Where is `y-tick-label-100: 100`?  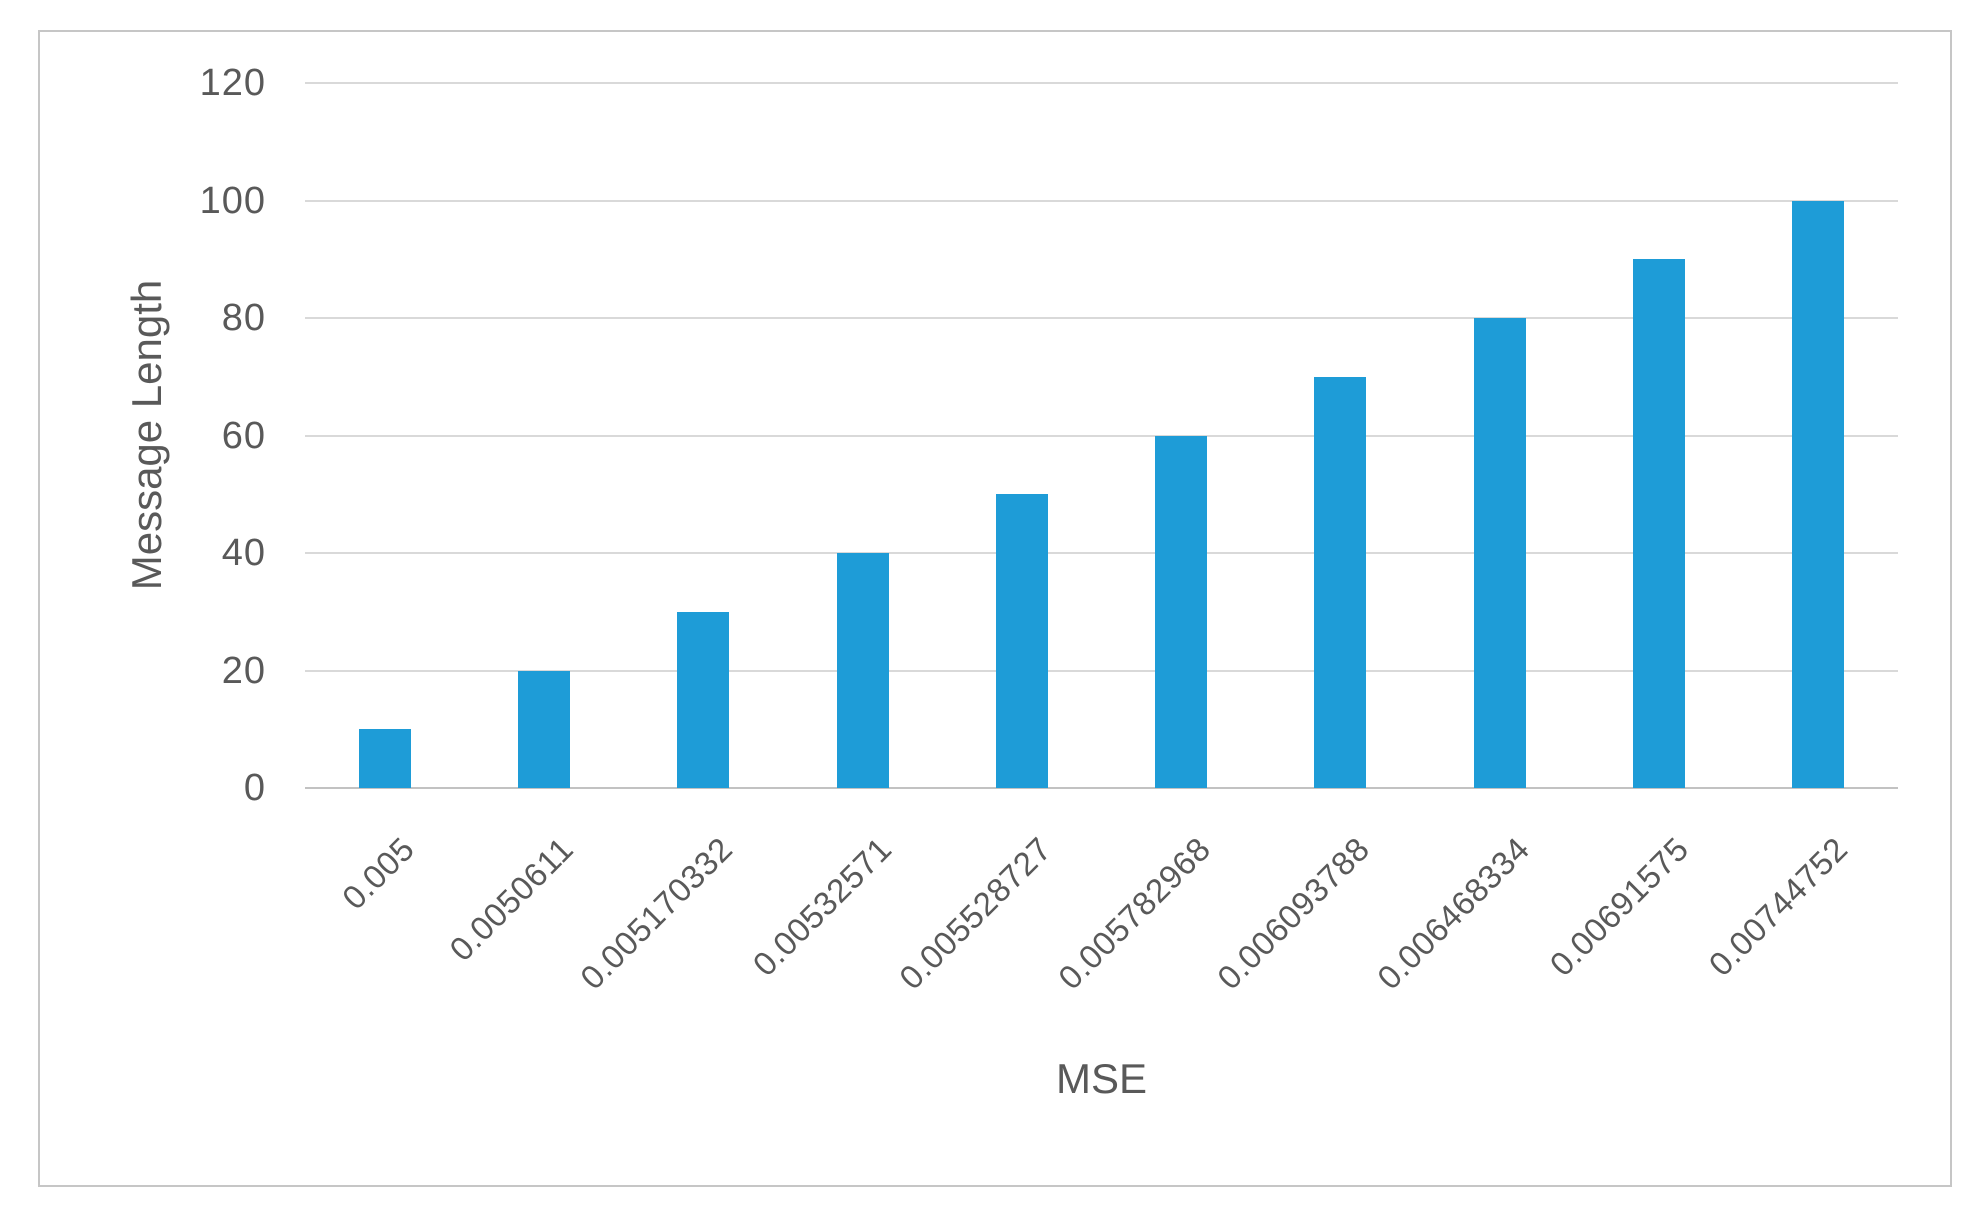 y-tick-label-100: 100 is located at coordinates (232, 200).